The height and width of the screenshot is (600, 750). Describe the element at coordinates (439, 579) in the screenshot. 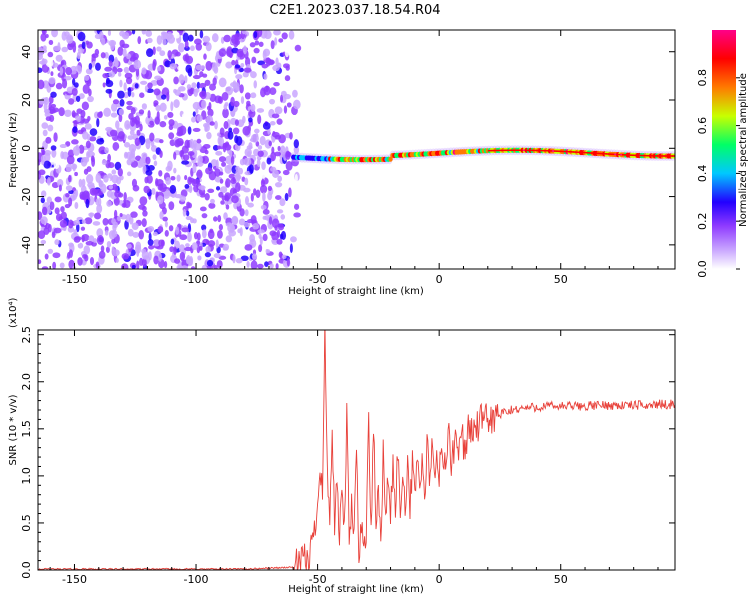

I see `x-tick-label: 0` at that location.